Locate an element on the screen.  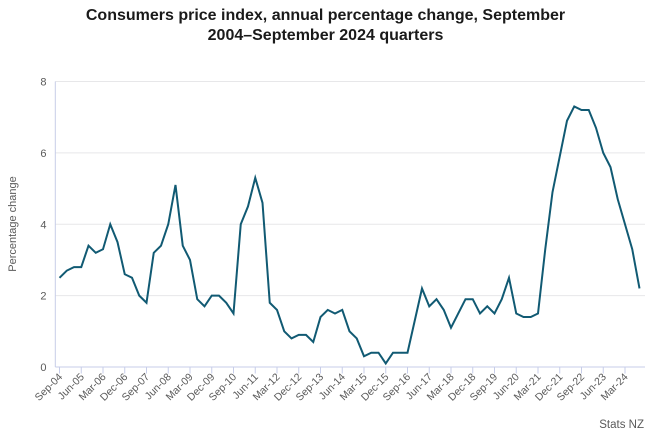
y-tick-label: 0 is located at coordinates (43, 368).